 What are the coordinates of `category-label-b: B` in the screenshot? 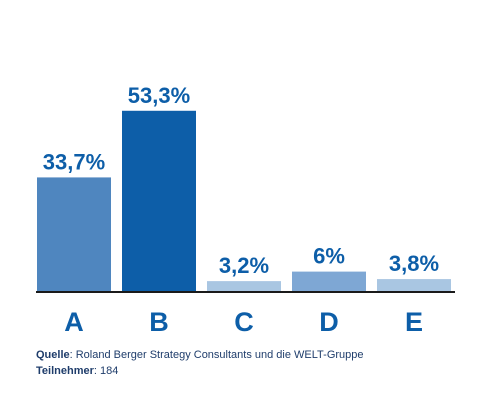 It's located at (159, 322).